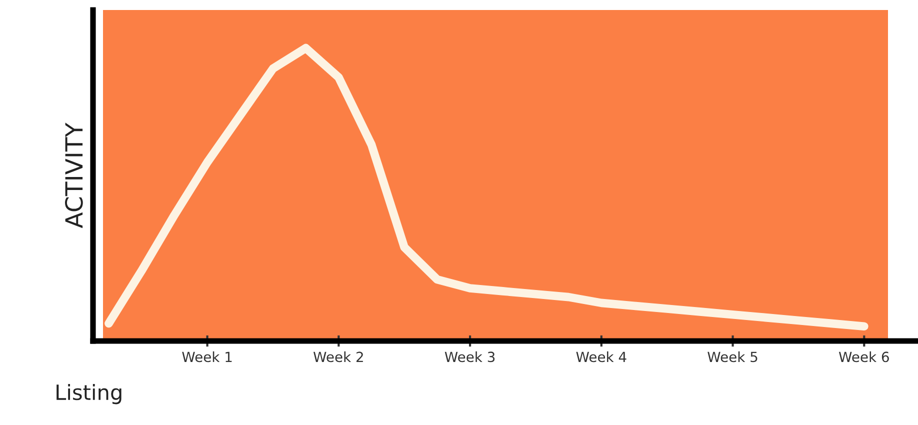 The width and height of the screenshot is (918, 425). What do you see at coordinates (74, 175) in the screenshot?
I see `y-axis-title: ACTIVITY` at bounding box center [74, 175].